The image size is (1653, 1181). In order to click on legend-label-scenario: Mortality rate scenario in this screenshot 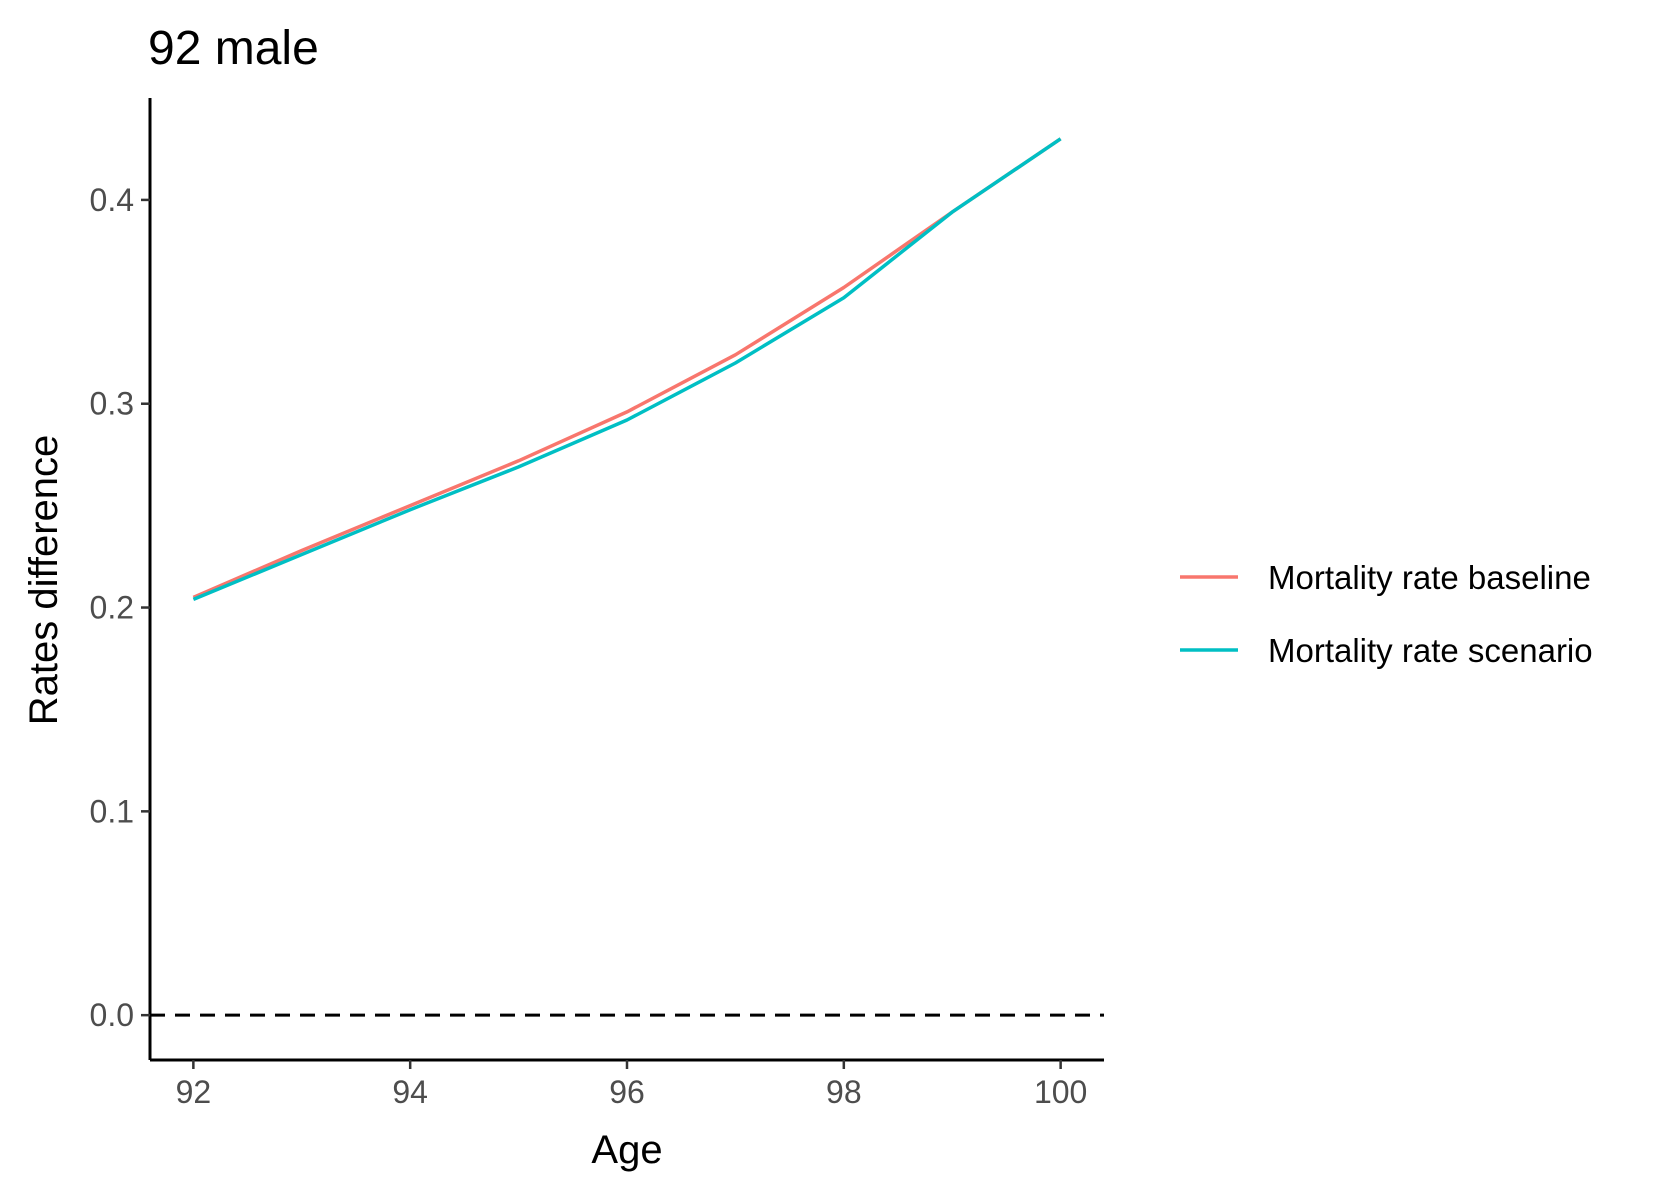, I will do `click(1430, 650)`.